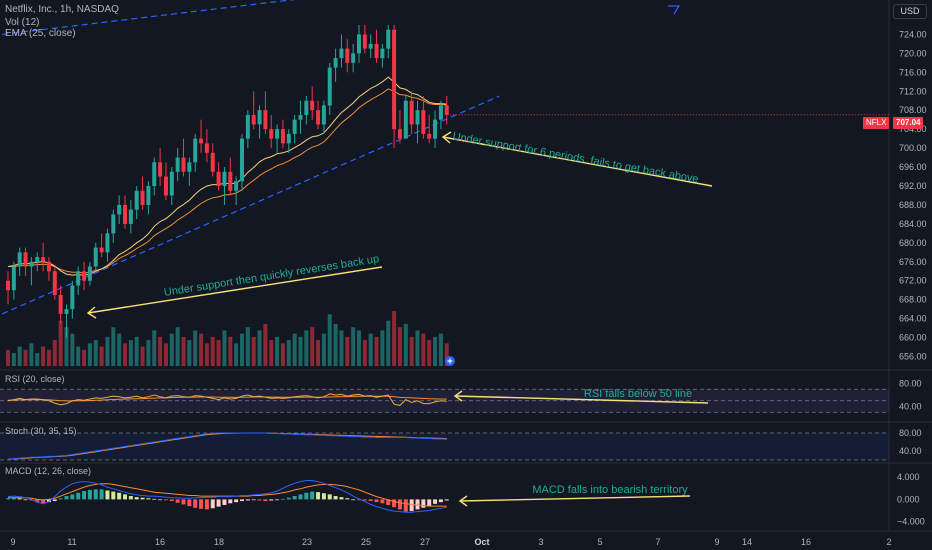 This screenshot has height=550, width=932. Describe the element at coordinates (674, 10) in the screenshot. I see `trendline-arrow-head` at that location.